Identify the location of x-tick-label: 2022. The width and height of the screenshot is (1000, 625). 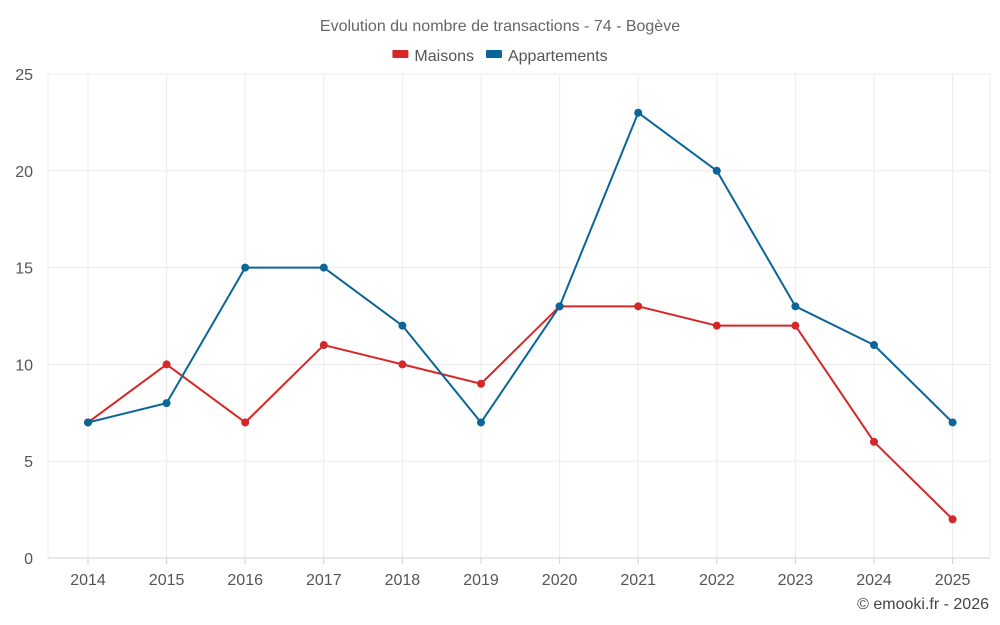
(717, 580).